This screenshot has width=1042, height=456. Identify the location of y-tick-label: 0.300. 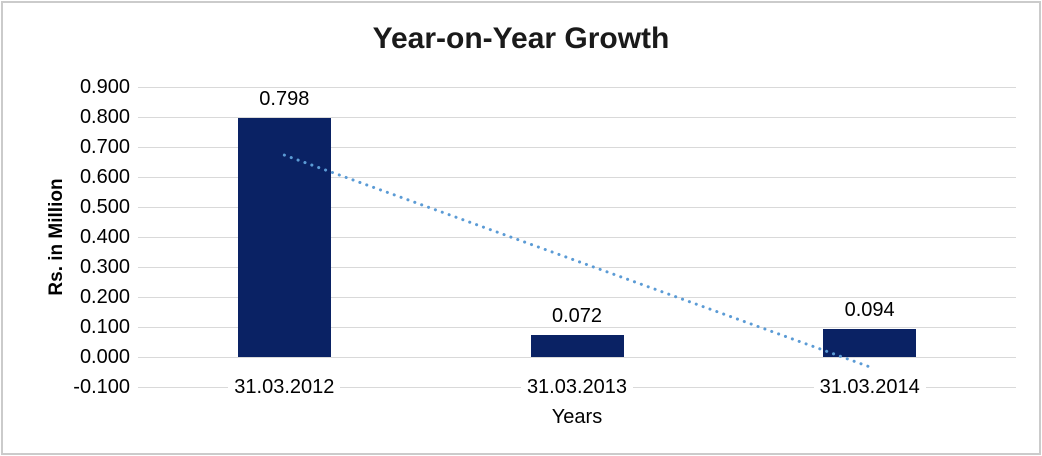
(104, 267).